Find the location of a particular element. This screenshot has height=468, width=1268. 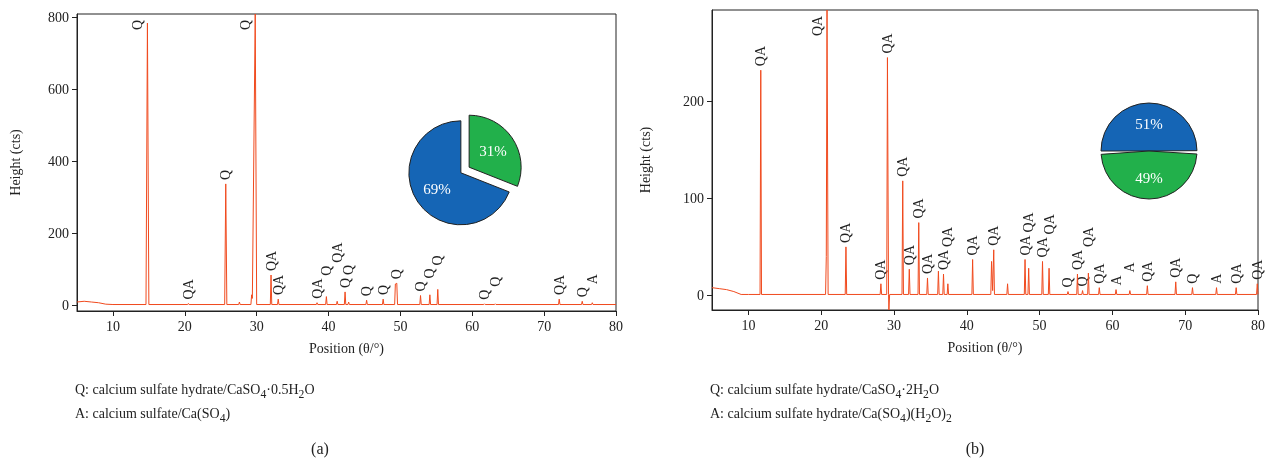

text: Q: calcium sulfate hydrate/CaSO$_{4}$·0.5H$_{2}$O is located at coordinates (195, 391).